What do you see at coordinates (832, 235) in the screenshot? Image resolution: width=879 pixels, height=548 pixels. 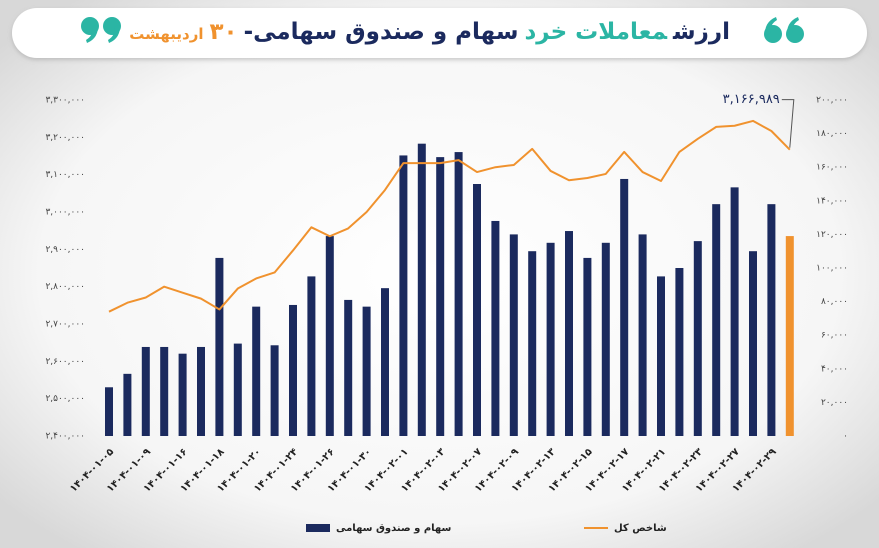 I see `y2-tick-label: ۱۲۰,۰۰۰` at bounding box center [832, 235].